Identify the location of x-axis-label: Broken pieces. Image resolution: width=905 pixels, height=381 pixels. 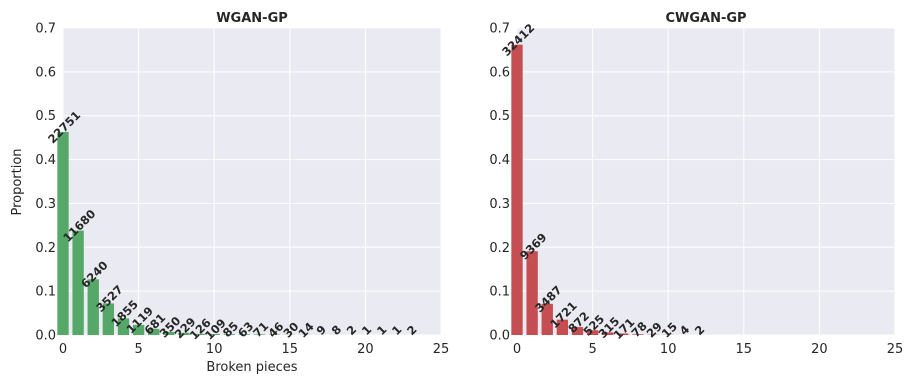
(251, 367).